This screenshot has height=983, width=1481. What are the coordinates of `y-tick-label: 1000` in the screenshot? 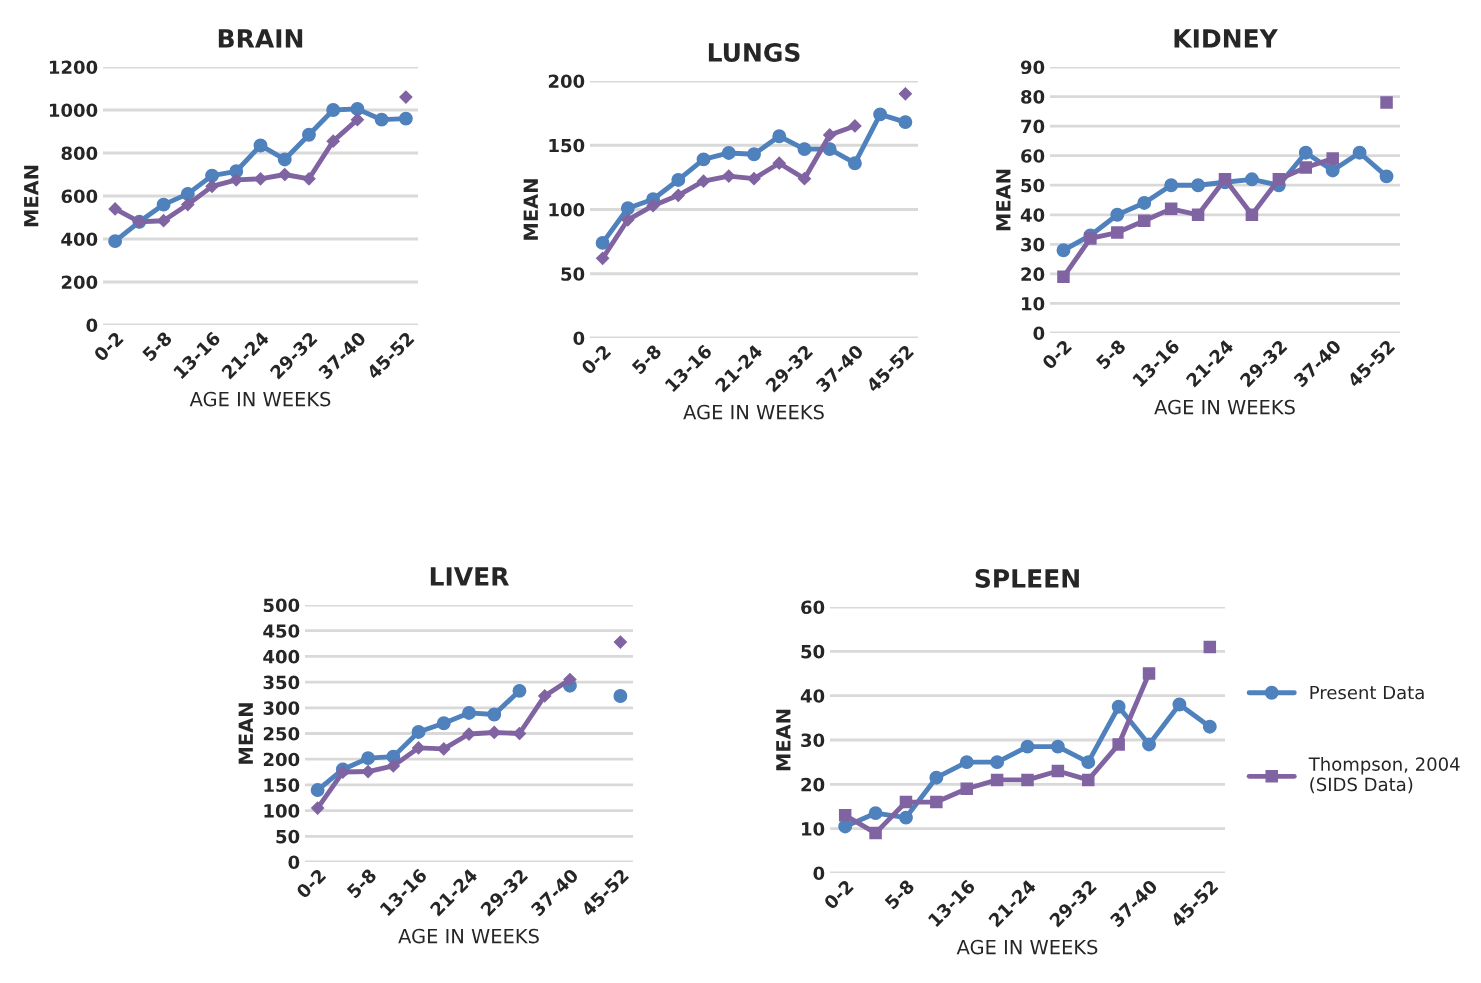 It's located at (73, 110).